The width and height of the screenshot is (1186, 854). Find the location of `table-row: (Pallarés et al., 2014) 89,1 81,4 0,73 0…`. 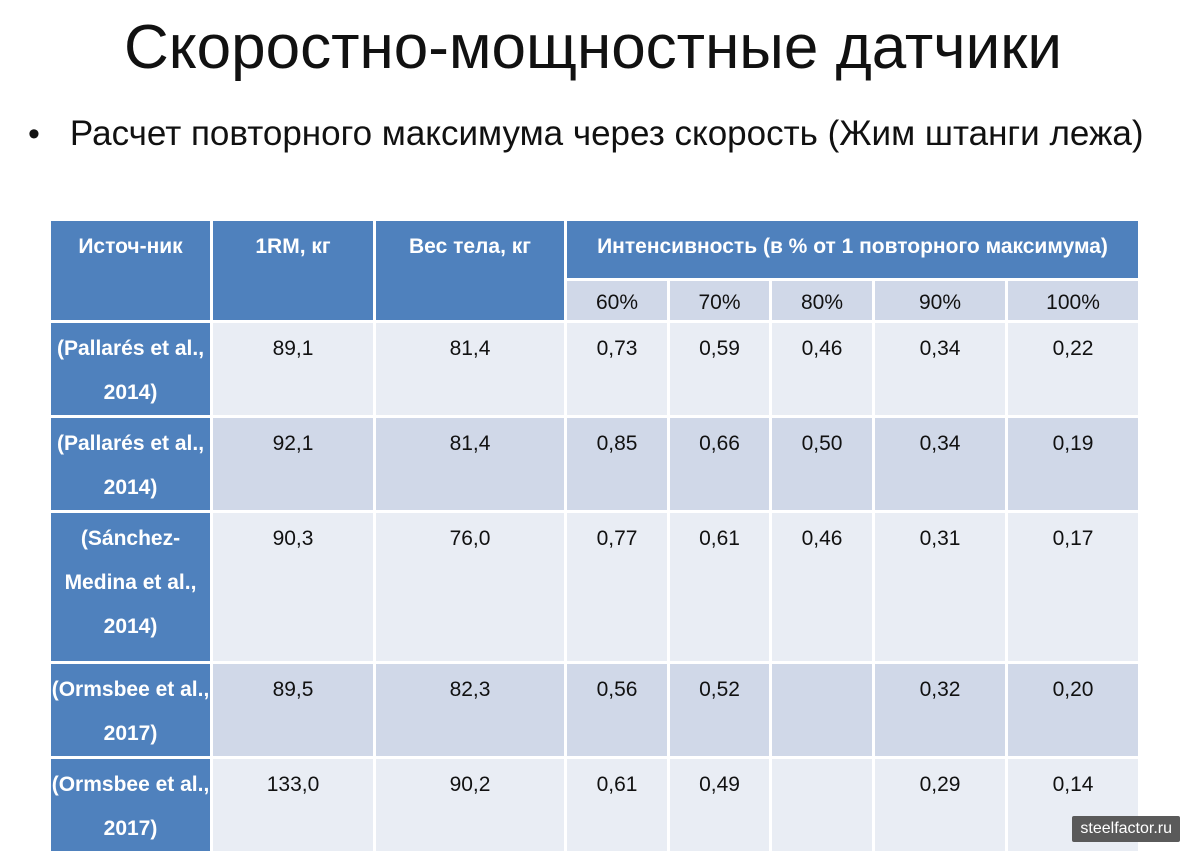

table-row: (Pallarés et al., 2014) 89,1 81,4 0,73 0… is located at coordinates (595, 369).